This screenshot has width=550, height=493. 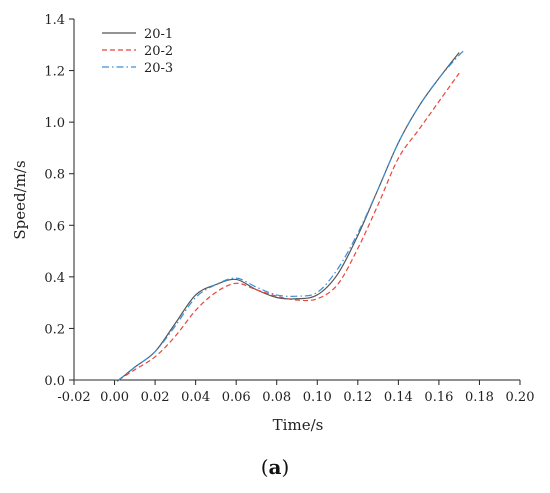 I want to click on x-tick-label: 0.20, so click(x=520, y=397).